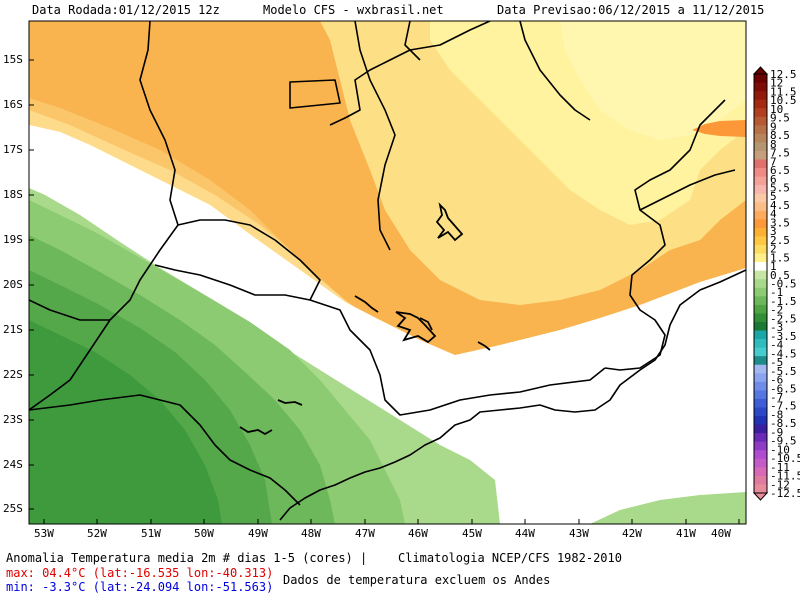 Image resolution: width=800 pixels, height=600 pixels. Describe the element at coordinates (783, 301) in the screenshot. I see `colorbar-tick-label: -1.5` at that location.